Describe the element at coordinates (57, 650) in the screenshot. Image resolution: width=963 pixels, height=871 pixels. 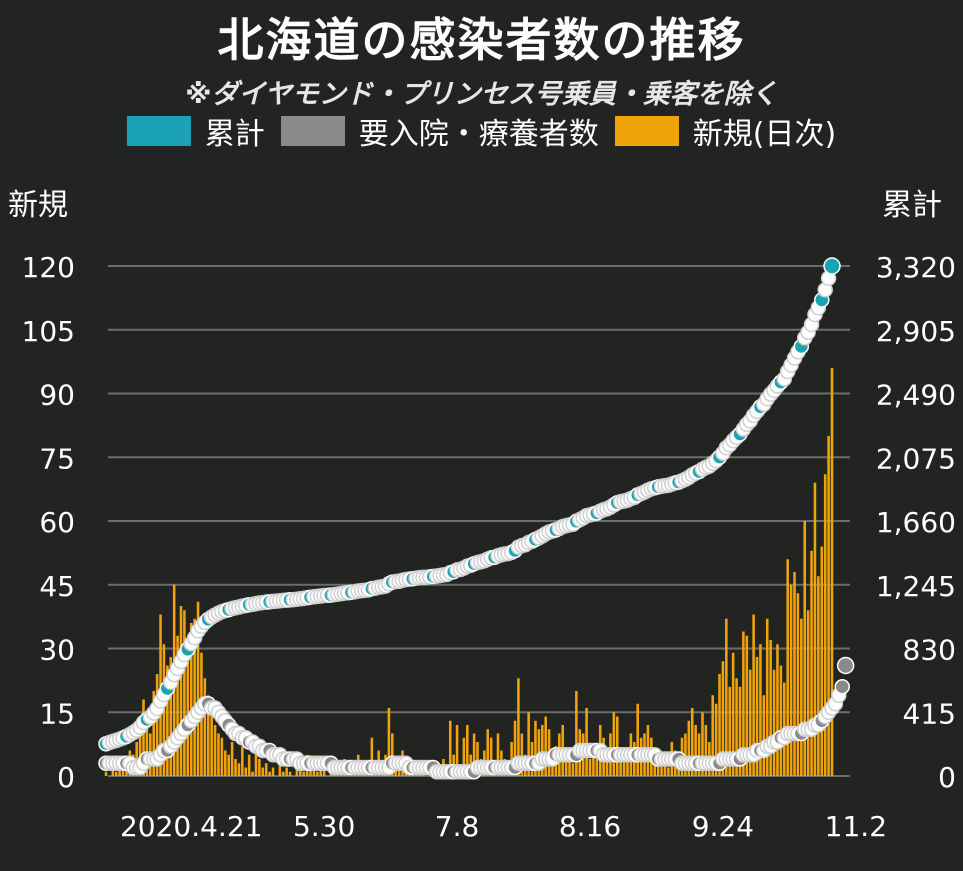
I see `left-tick-label: 30` at that location.